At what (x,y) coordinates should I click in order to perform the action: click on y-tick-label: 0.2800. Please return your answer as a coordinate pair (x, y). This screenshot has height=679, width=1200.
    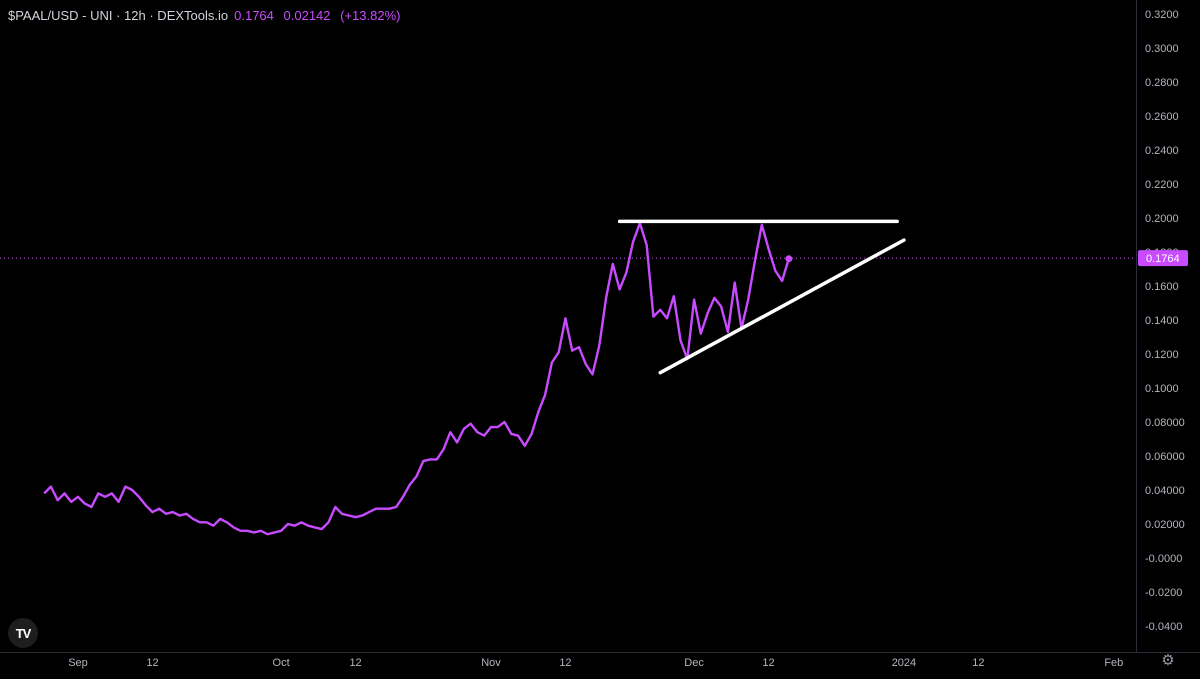
    Looking at the image, I should click on (1162, 83).